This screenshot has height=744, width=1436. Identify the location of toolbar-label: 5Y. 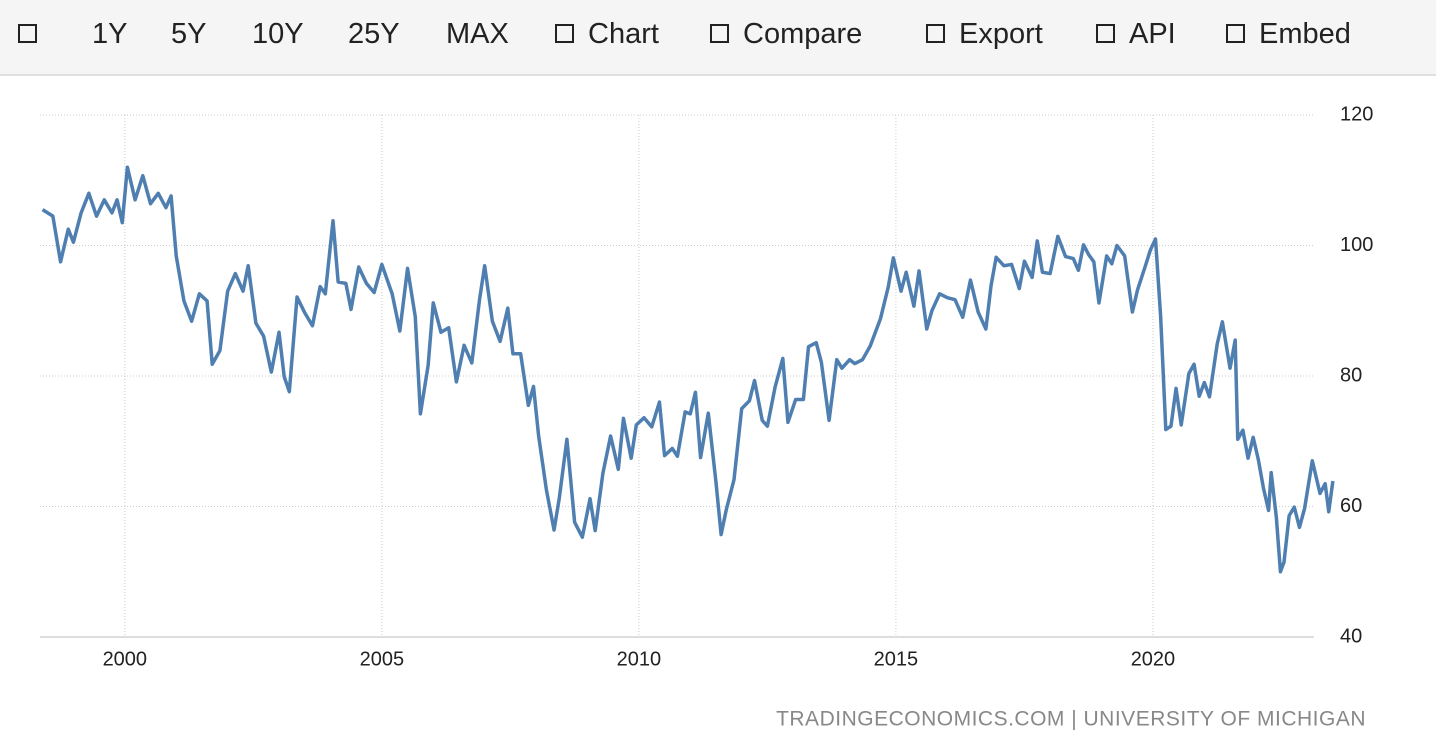
(189, 34).